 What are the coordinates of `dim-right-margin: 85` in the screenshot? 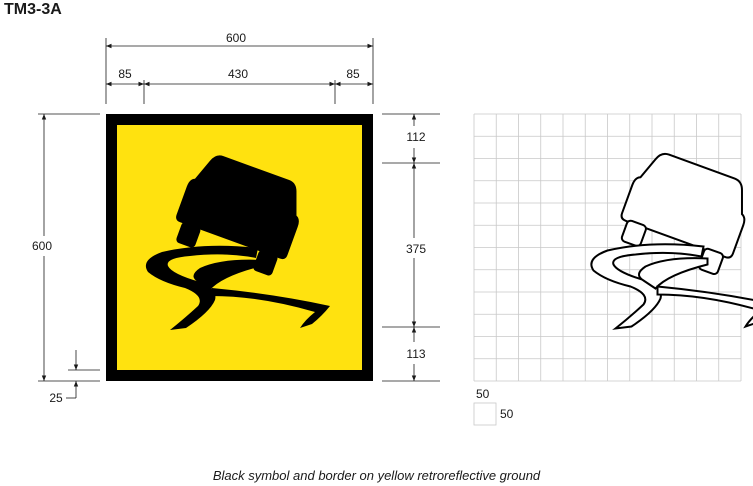 It's located at (353, 74).